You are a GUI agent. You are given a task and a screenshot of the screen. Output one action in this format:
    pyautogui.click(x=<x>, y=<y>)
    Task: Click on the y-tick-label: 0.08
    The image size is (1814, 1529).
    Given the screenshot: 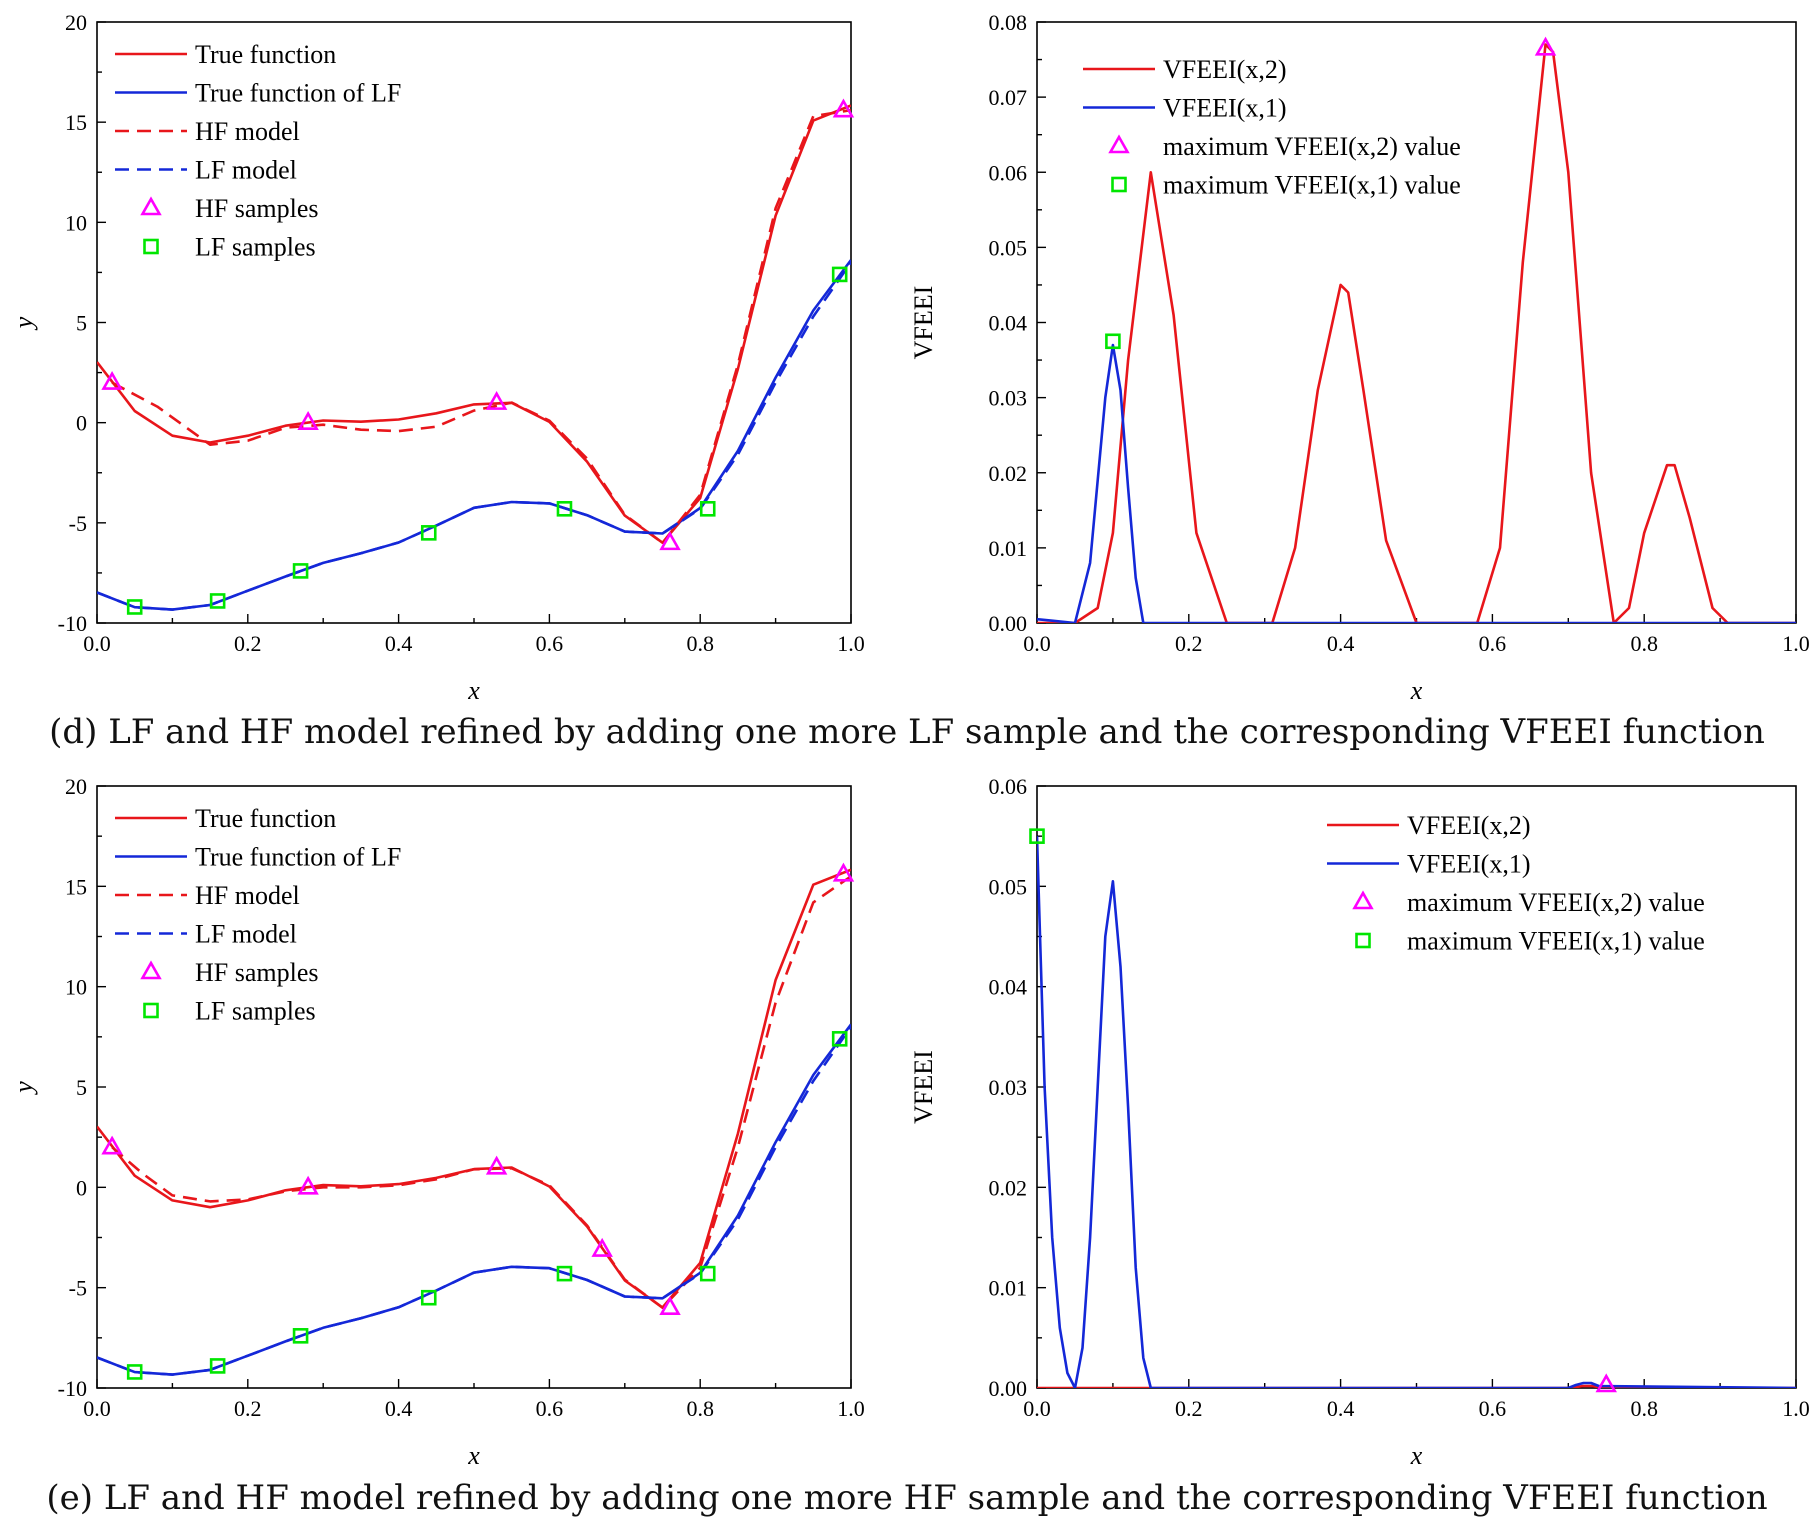 What is the action you would take?
    pyautogui.click(x=1008, y=22)
    